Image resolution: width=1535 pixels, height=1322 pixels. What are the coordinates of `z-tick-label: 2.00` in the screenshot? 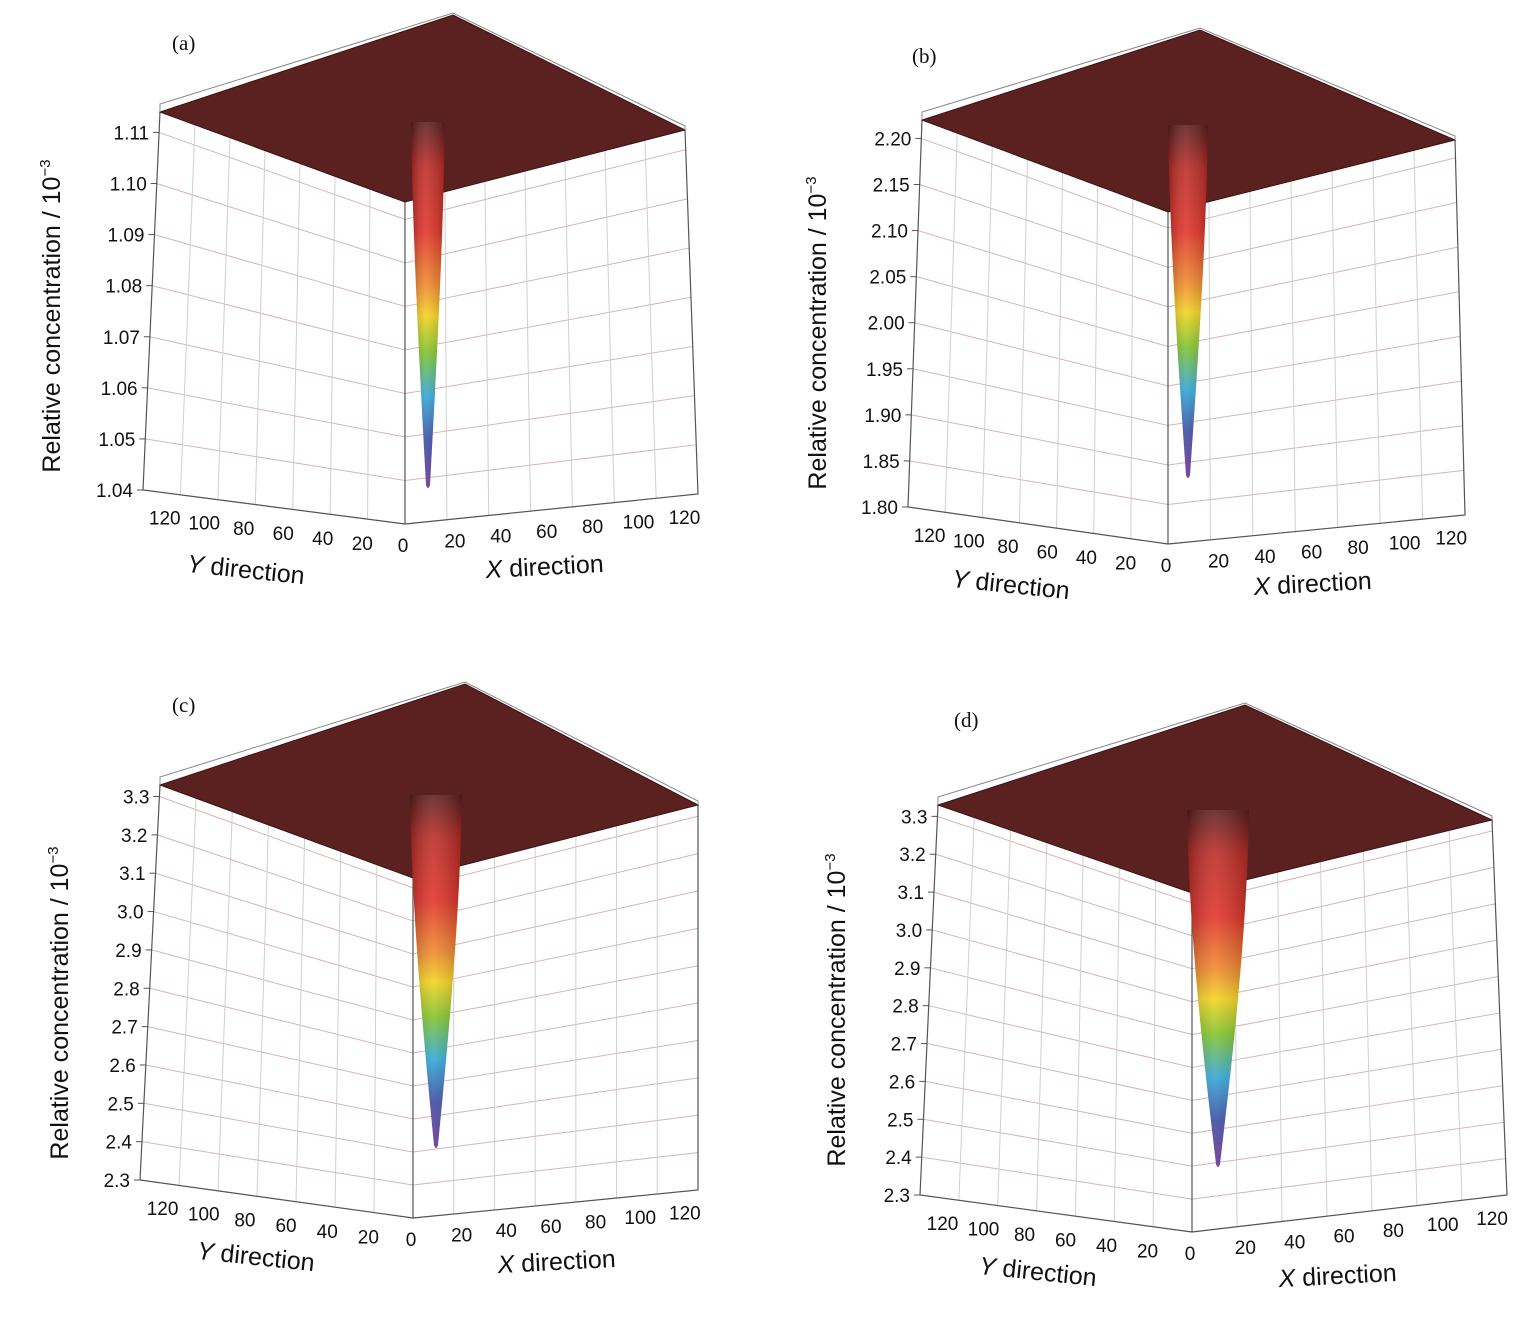 It's located at (886, 324).